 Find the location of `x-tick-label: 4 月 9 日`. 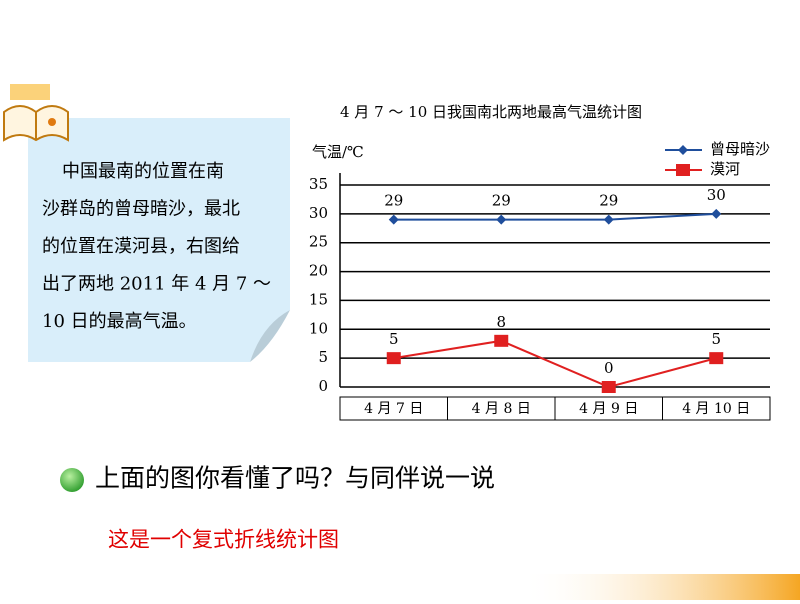

x-tick-label: 4 月 9 日 is located at coordinates (608, 409).